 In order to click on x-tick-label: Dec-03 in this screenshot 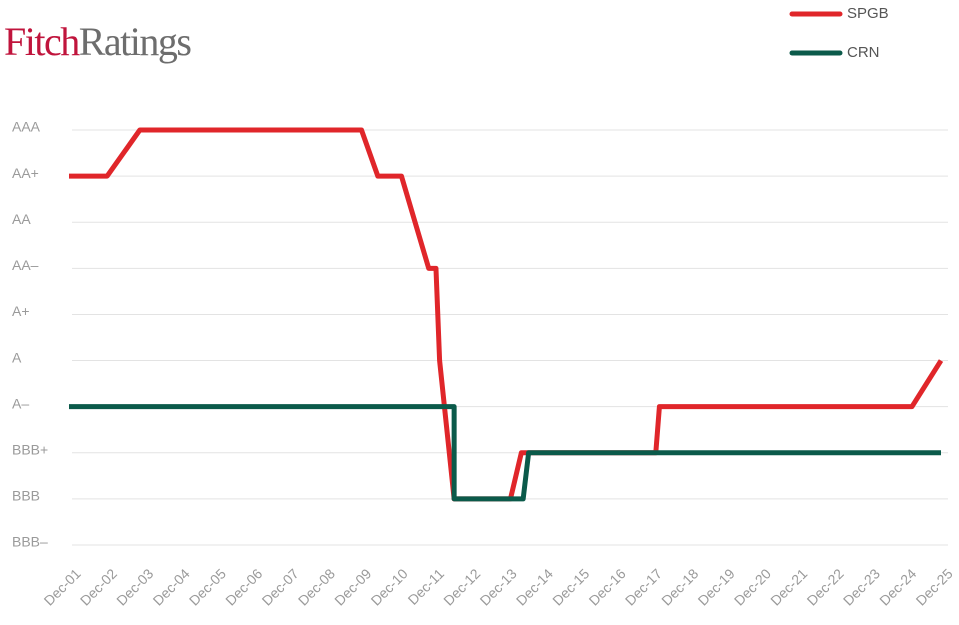, I will do `click(134, 586)`.